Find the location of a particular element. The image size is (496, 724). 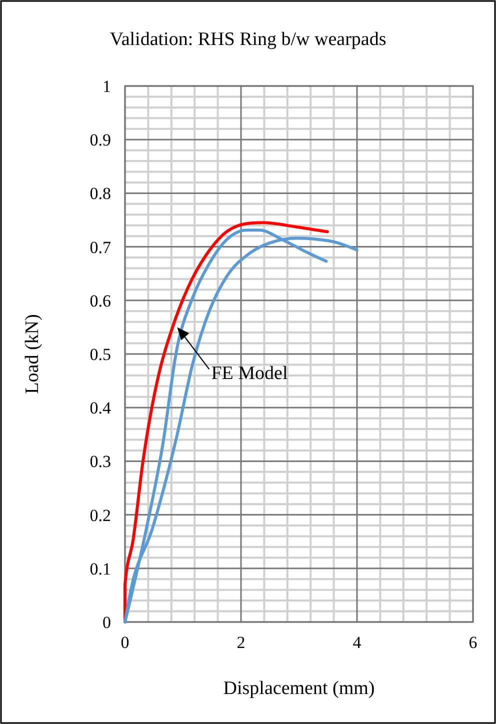

y-tick-label: 0.2 is located at coordinates (100, 515).